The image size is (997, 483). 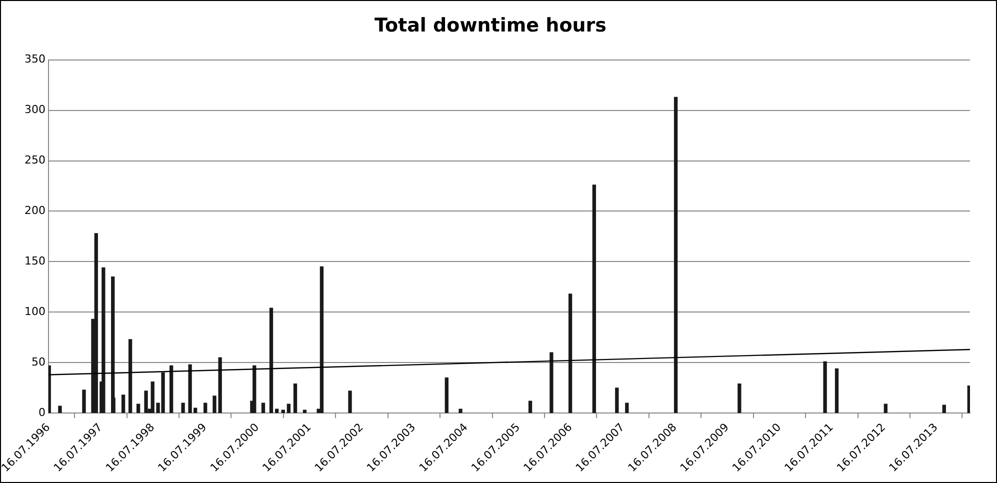 What do you see at coordinates (35, 59) in the screenshot?
I see `y-tick-label: 350` at bounding box center [35, 59].